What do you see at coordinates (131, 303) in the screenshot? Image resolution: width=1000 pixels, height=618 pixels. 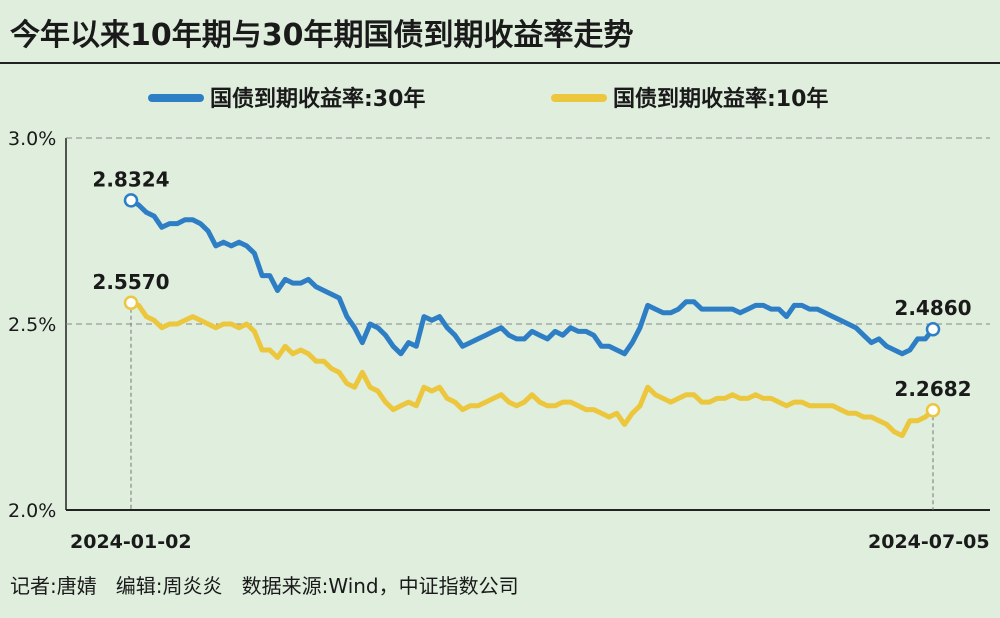 I see `point-10y-start` at bounding box center [131, 303].